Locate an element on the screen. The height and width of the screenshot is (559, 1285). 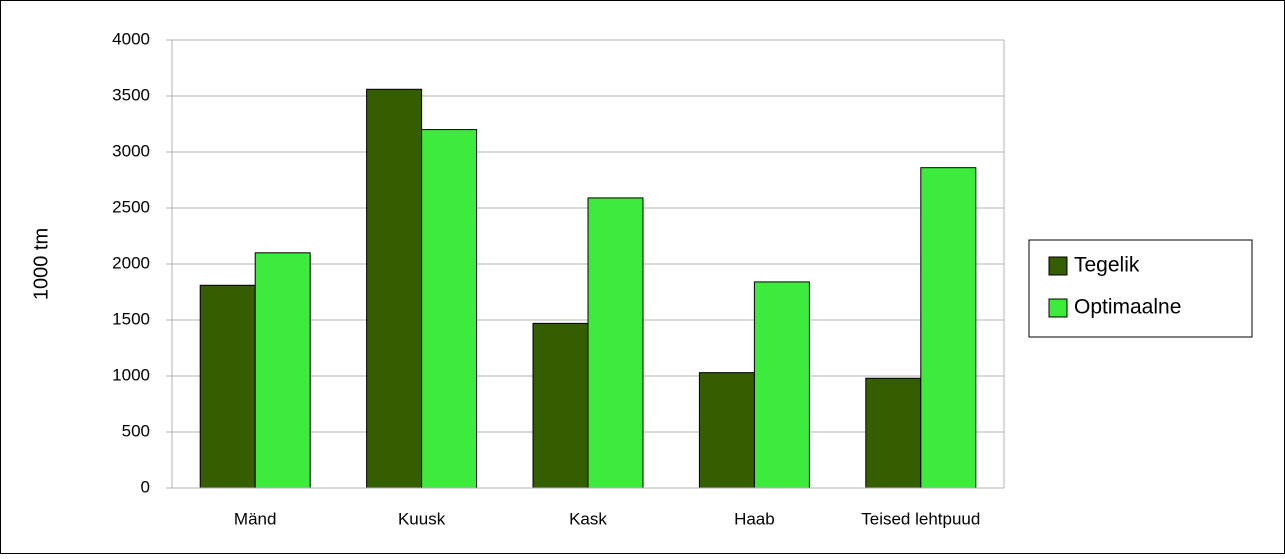
y-axis-label: 1000 tm is located at coordinates (41, 264).